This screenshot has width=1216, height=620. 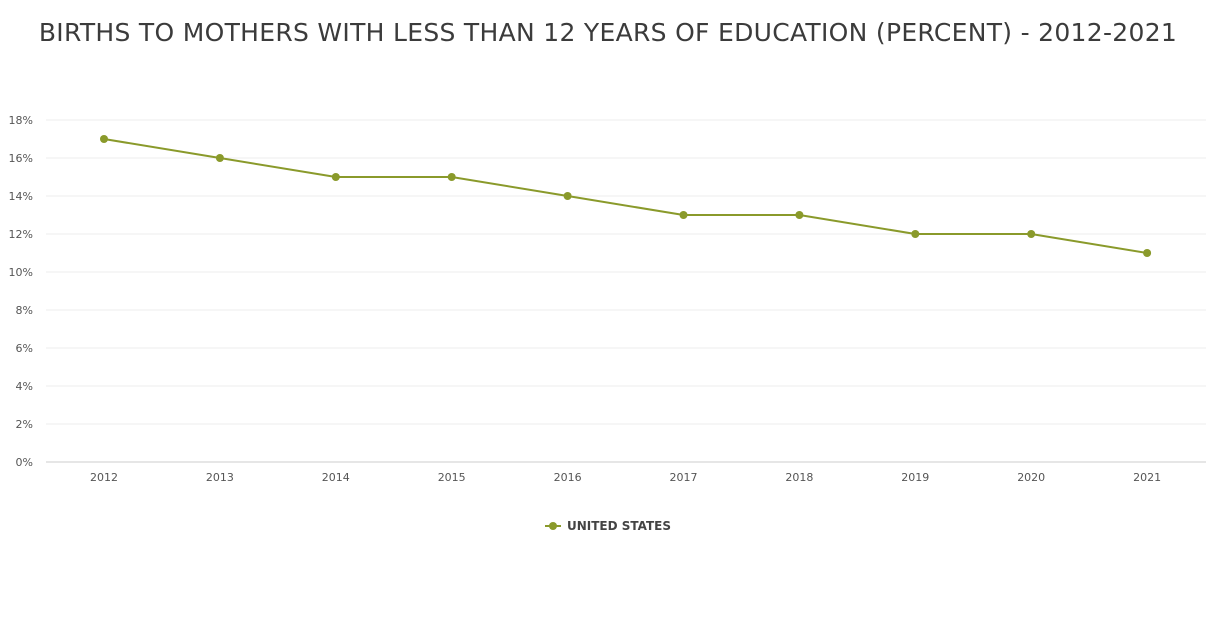 What do you see at coordinates (619, 526) in the screenshot?
I see `legend-label: UNITED STATES` at bounding box center [619, 526].